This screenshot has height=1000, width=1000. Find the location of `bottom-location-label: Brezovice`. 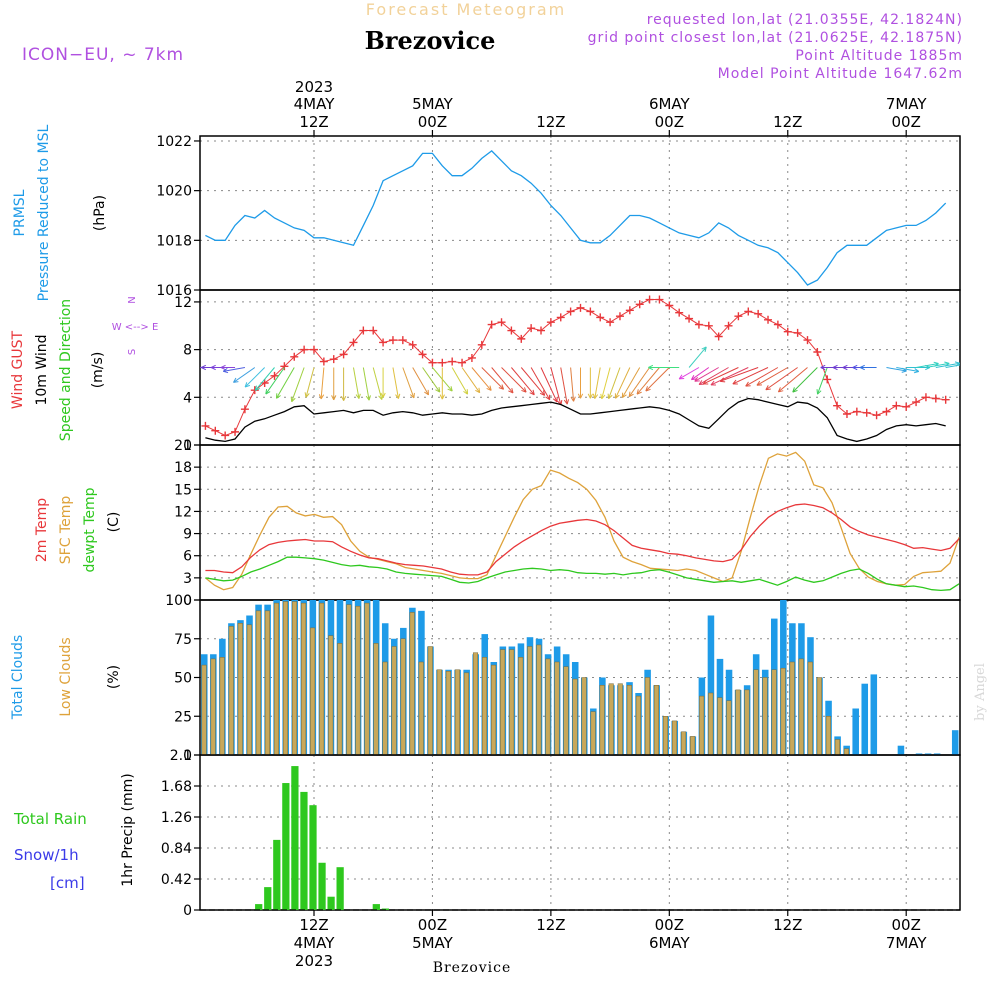

bottom-location-label: Brezovice is located at coordinates (472, 968).